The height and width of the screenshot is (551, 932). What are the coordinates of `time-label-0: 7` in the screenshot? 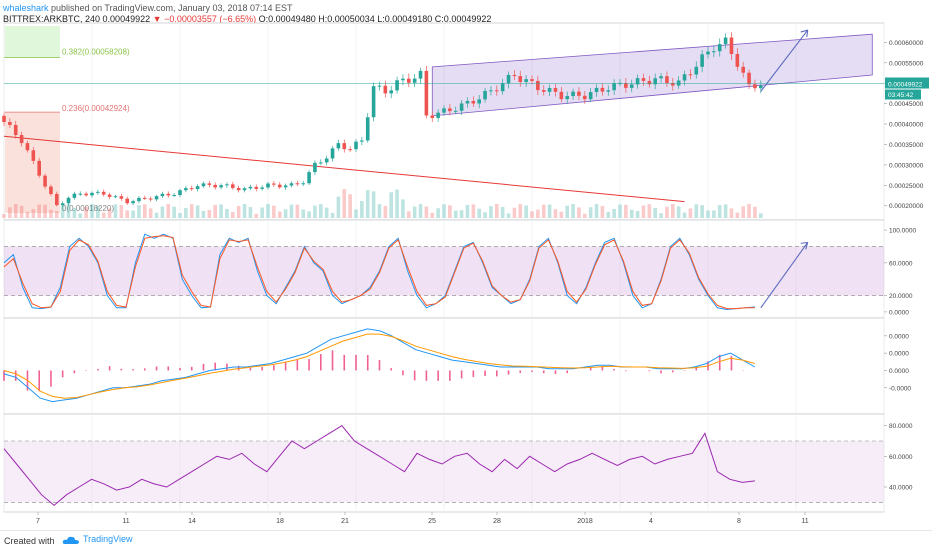 It's located at (38, 521).